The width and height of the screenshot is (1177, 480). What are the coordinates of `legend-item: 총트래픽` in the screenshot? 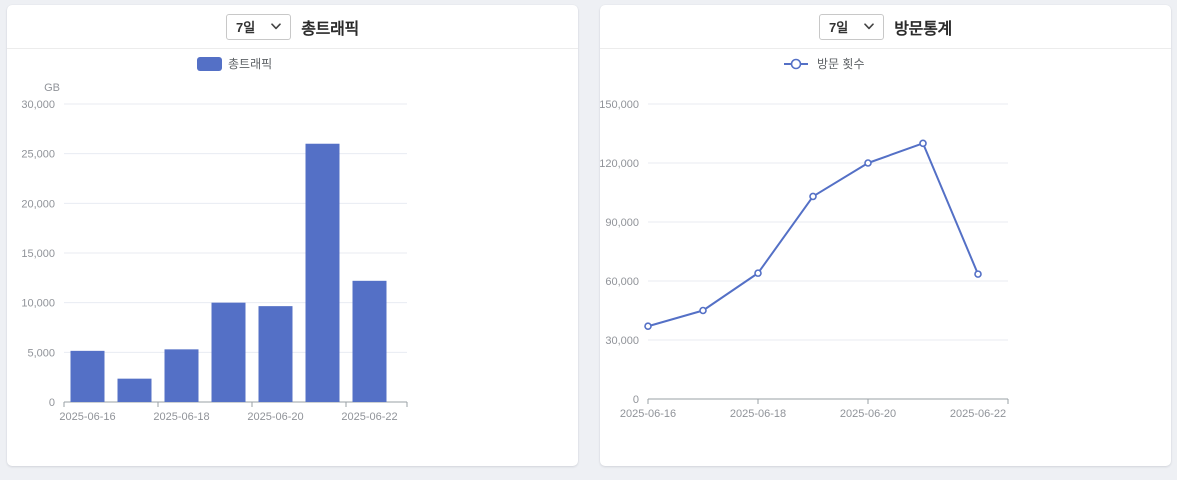 It's located at (234, 64).